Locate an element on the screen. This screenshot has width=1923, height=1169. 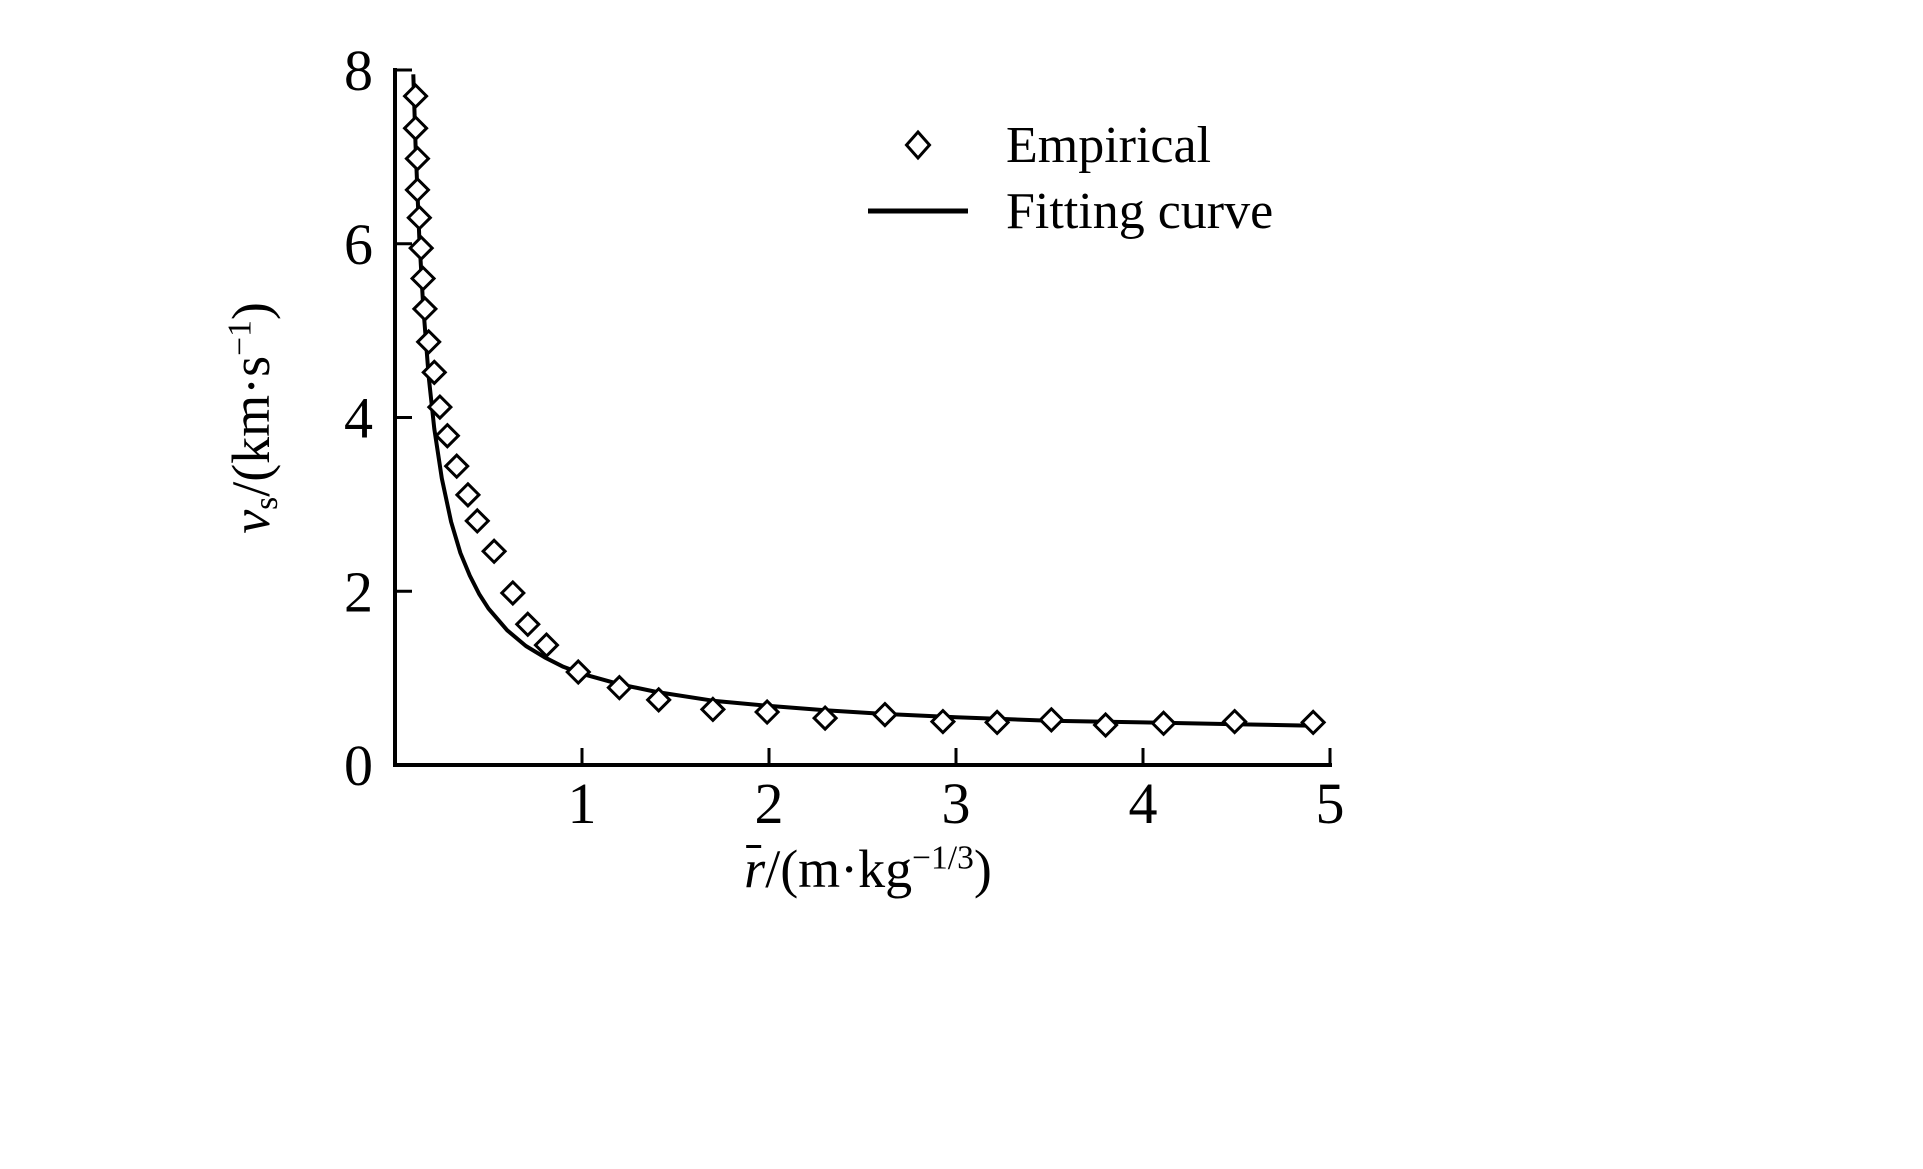
y-tick-label: 6 is located at coordinates (358, 244).